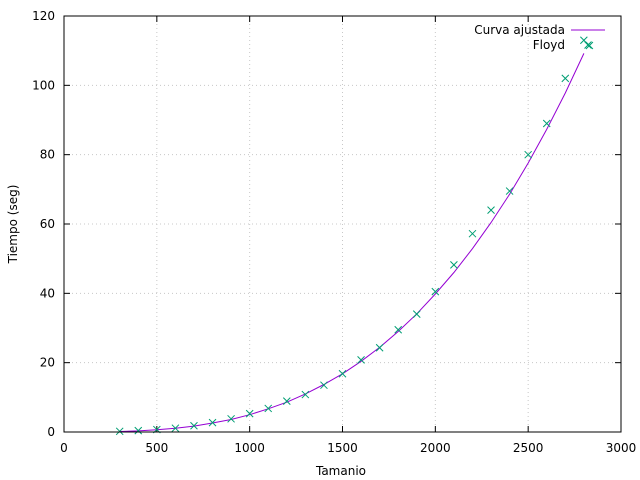  What do you see at coordinates (621, 448) in the screenshot?
I see `x-tick-label: 3000` at bounding box center [621, 448].